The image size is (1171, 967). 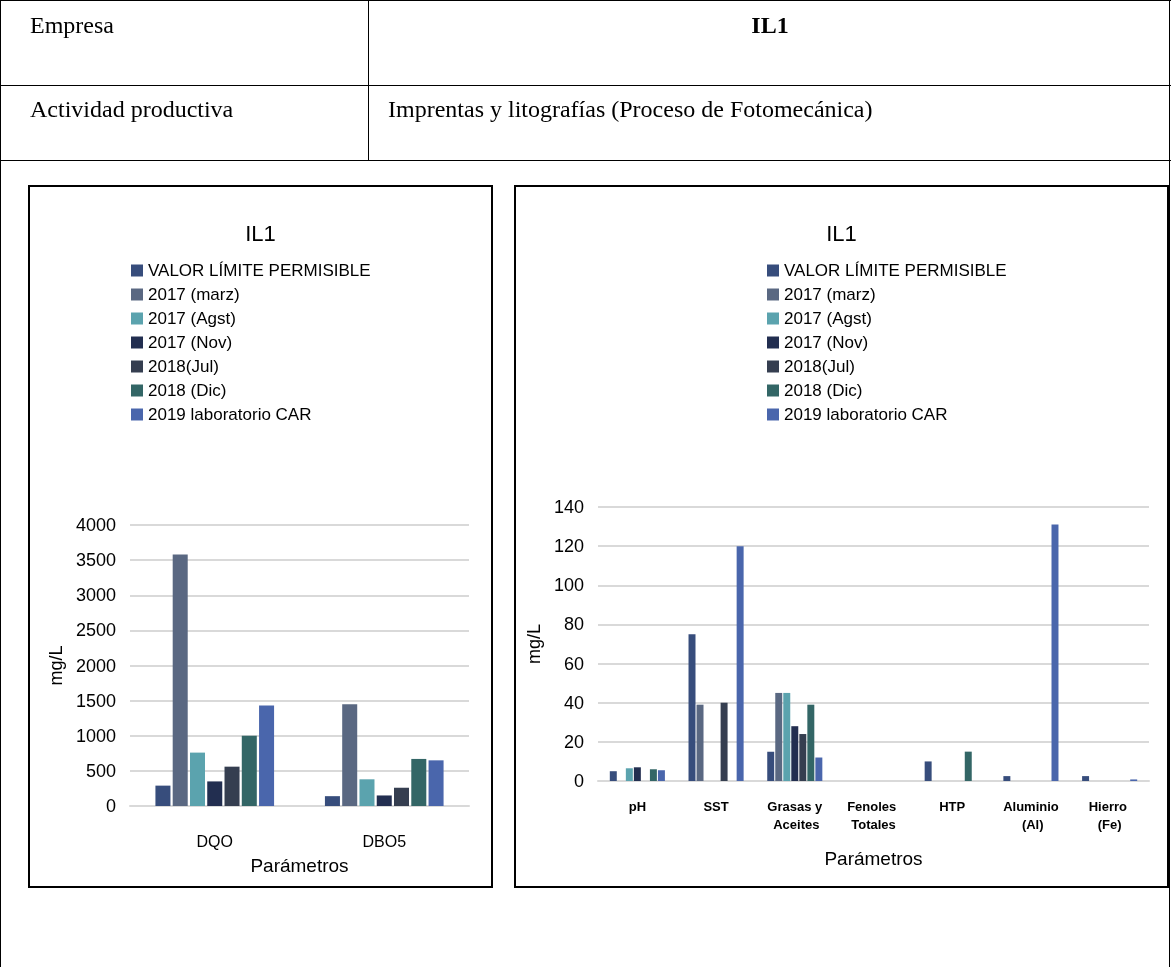 What do you see at coordinates (132, 109) in the screenshot?
I see `text: Actividad productiva` at bounding box center [132, 109].